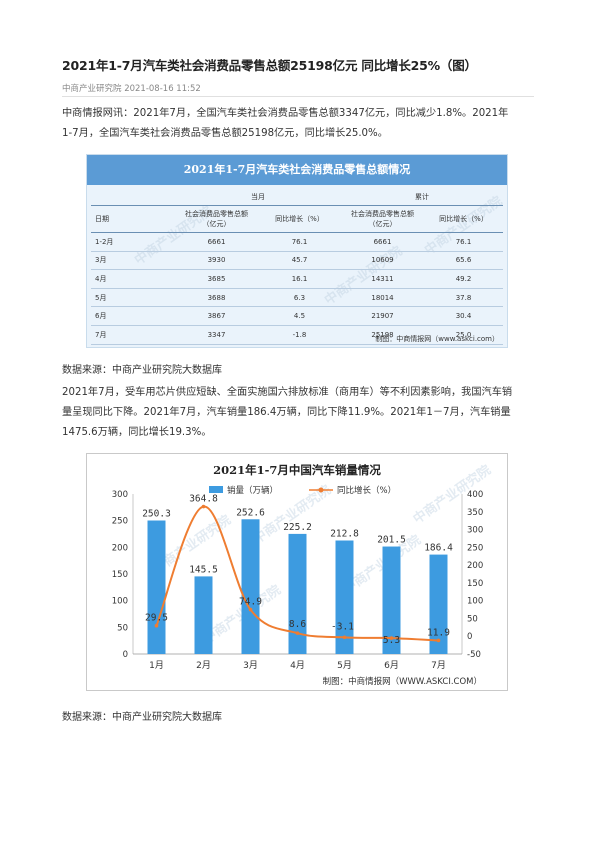  I want to click on table-row: 4月 3685 16.1 14311 49.2, so click(297, 279).